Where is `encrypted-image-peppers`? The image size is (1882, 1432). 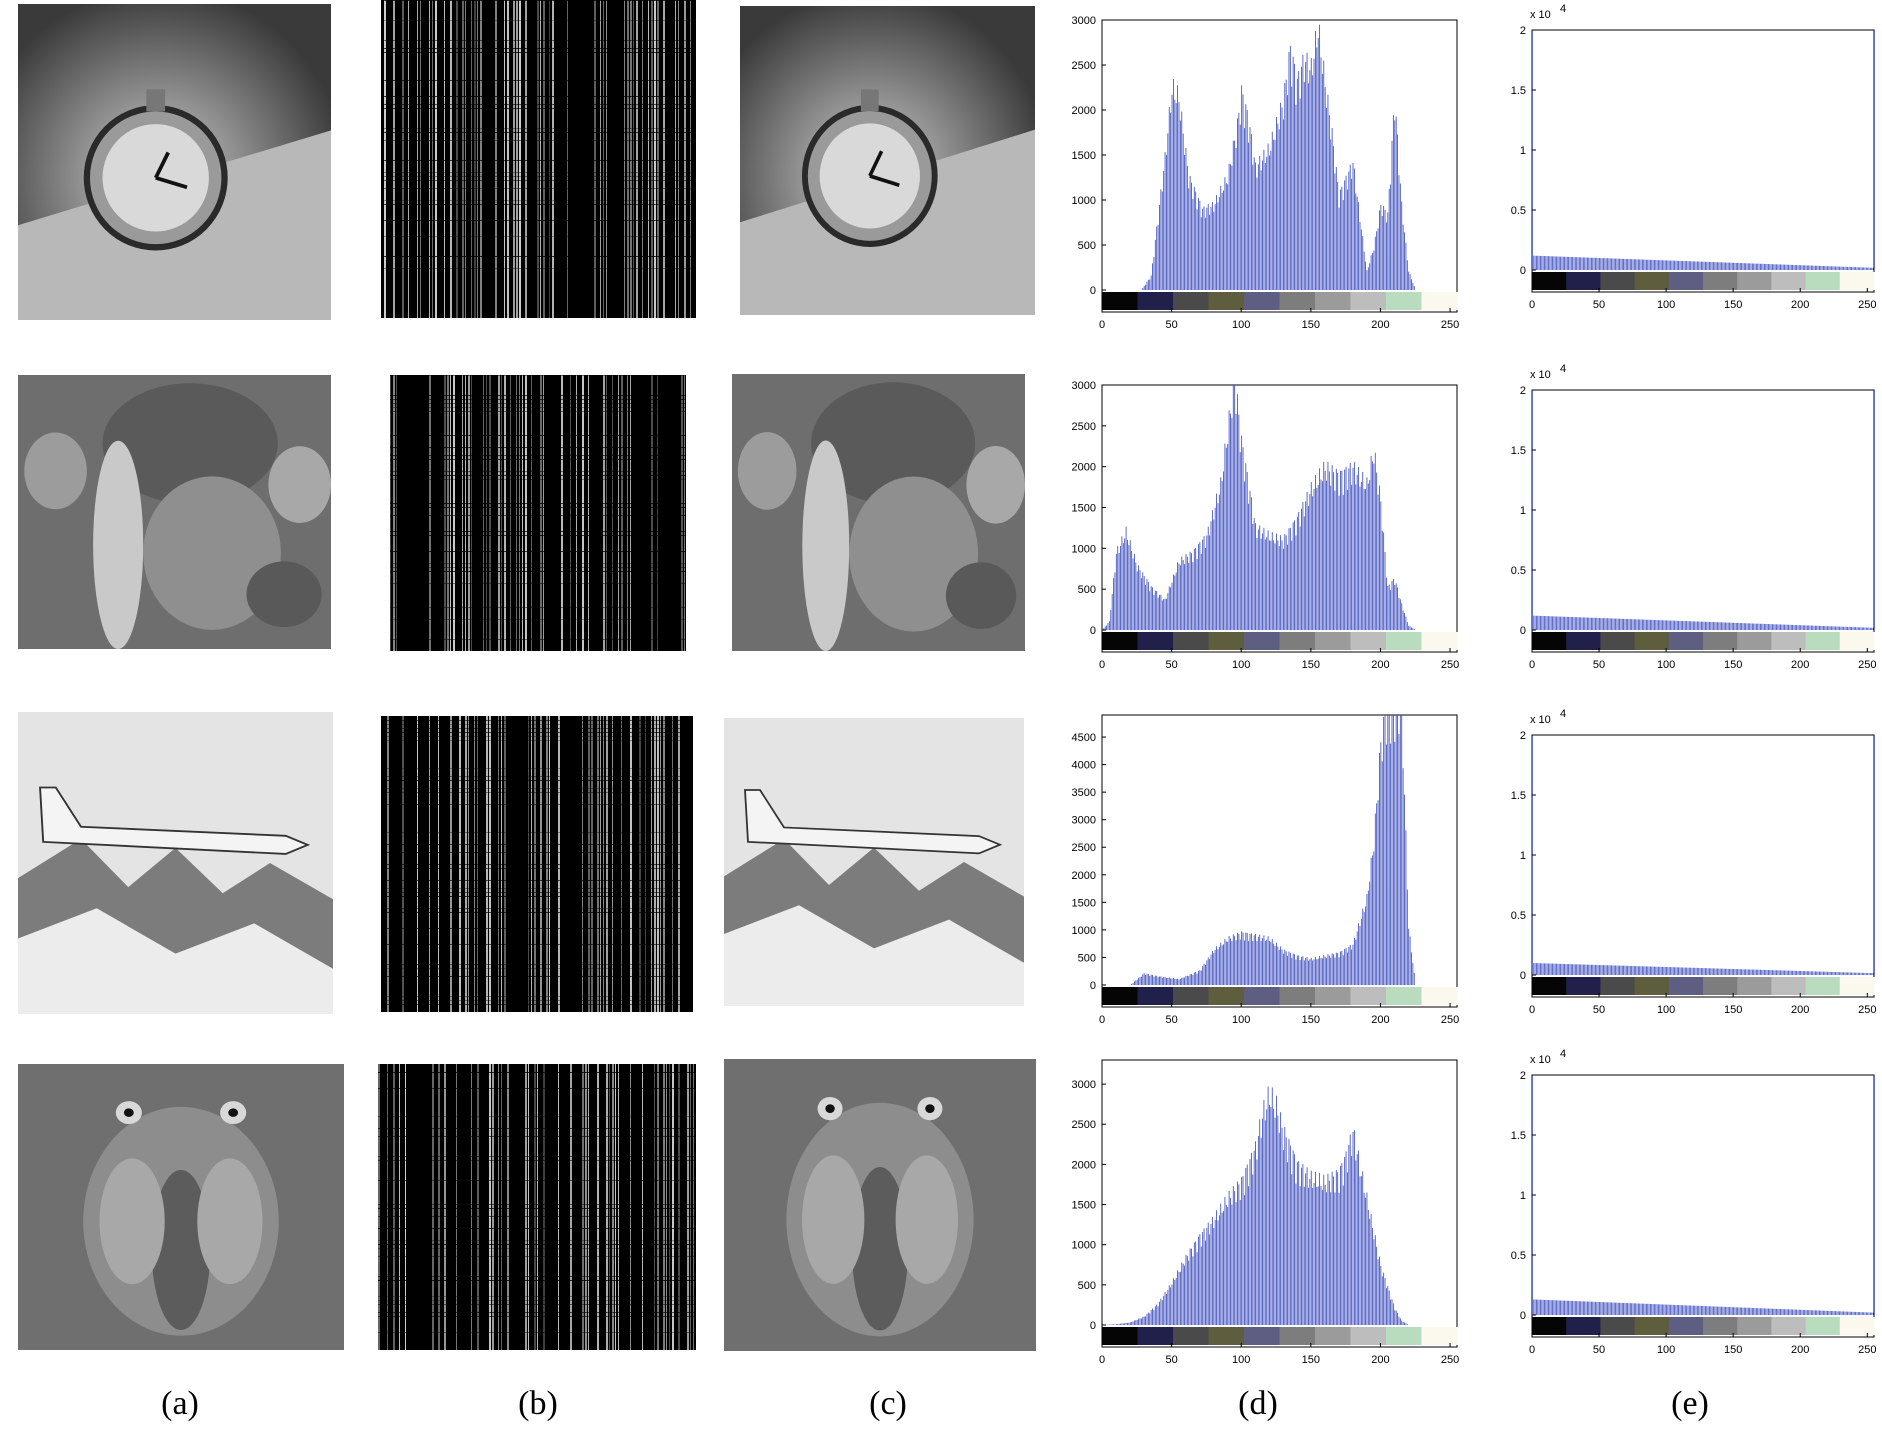
encrypted-image-peppers is located at coordinates (538, 513).